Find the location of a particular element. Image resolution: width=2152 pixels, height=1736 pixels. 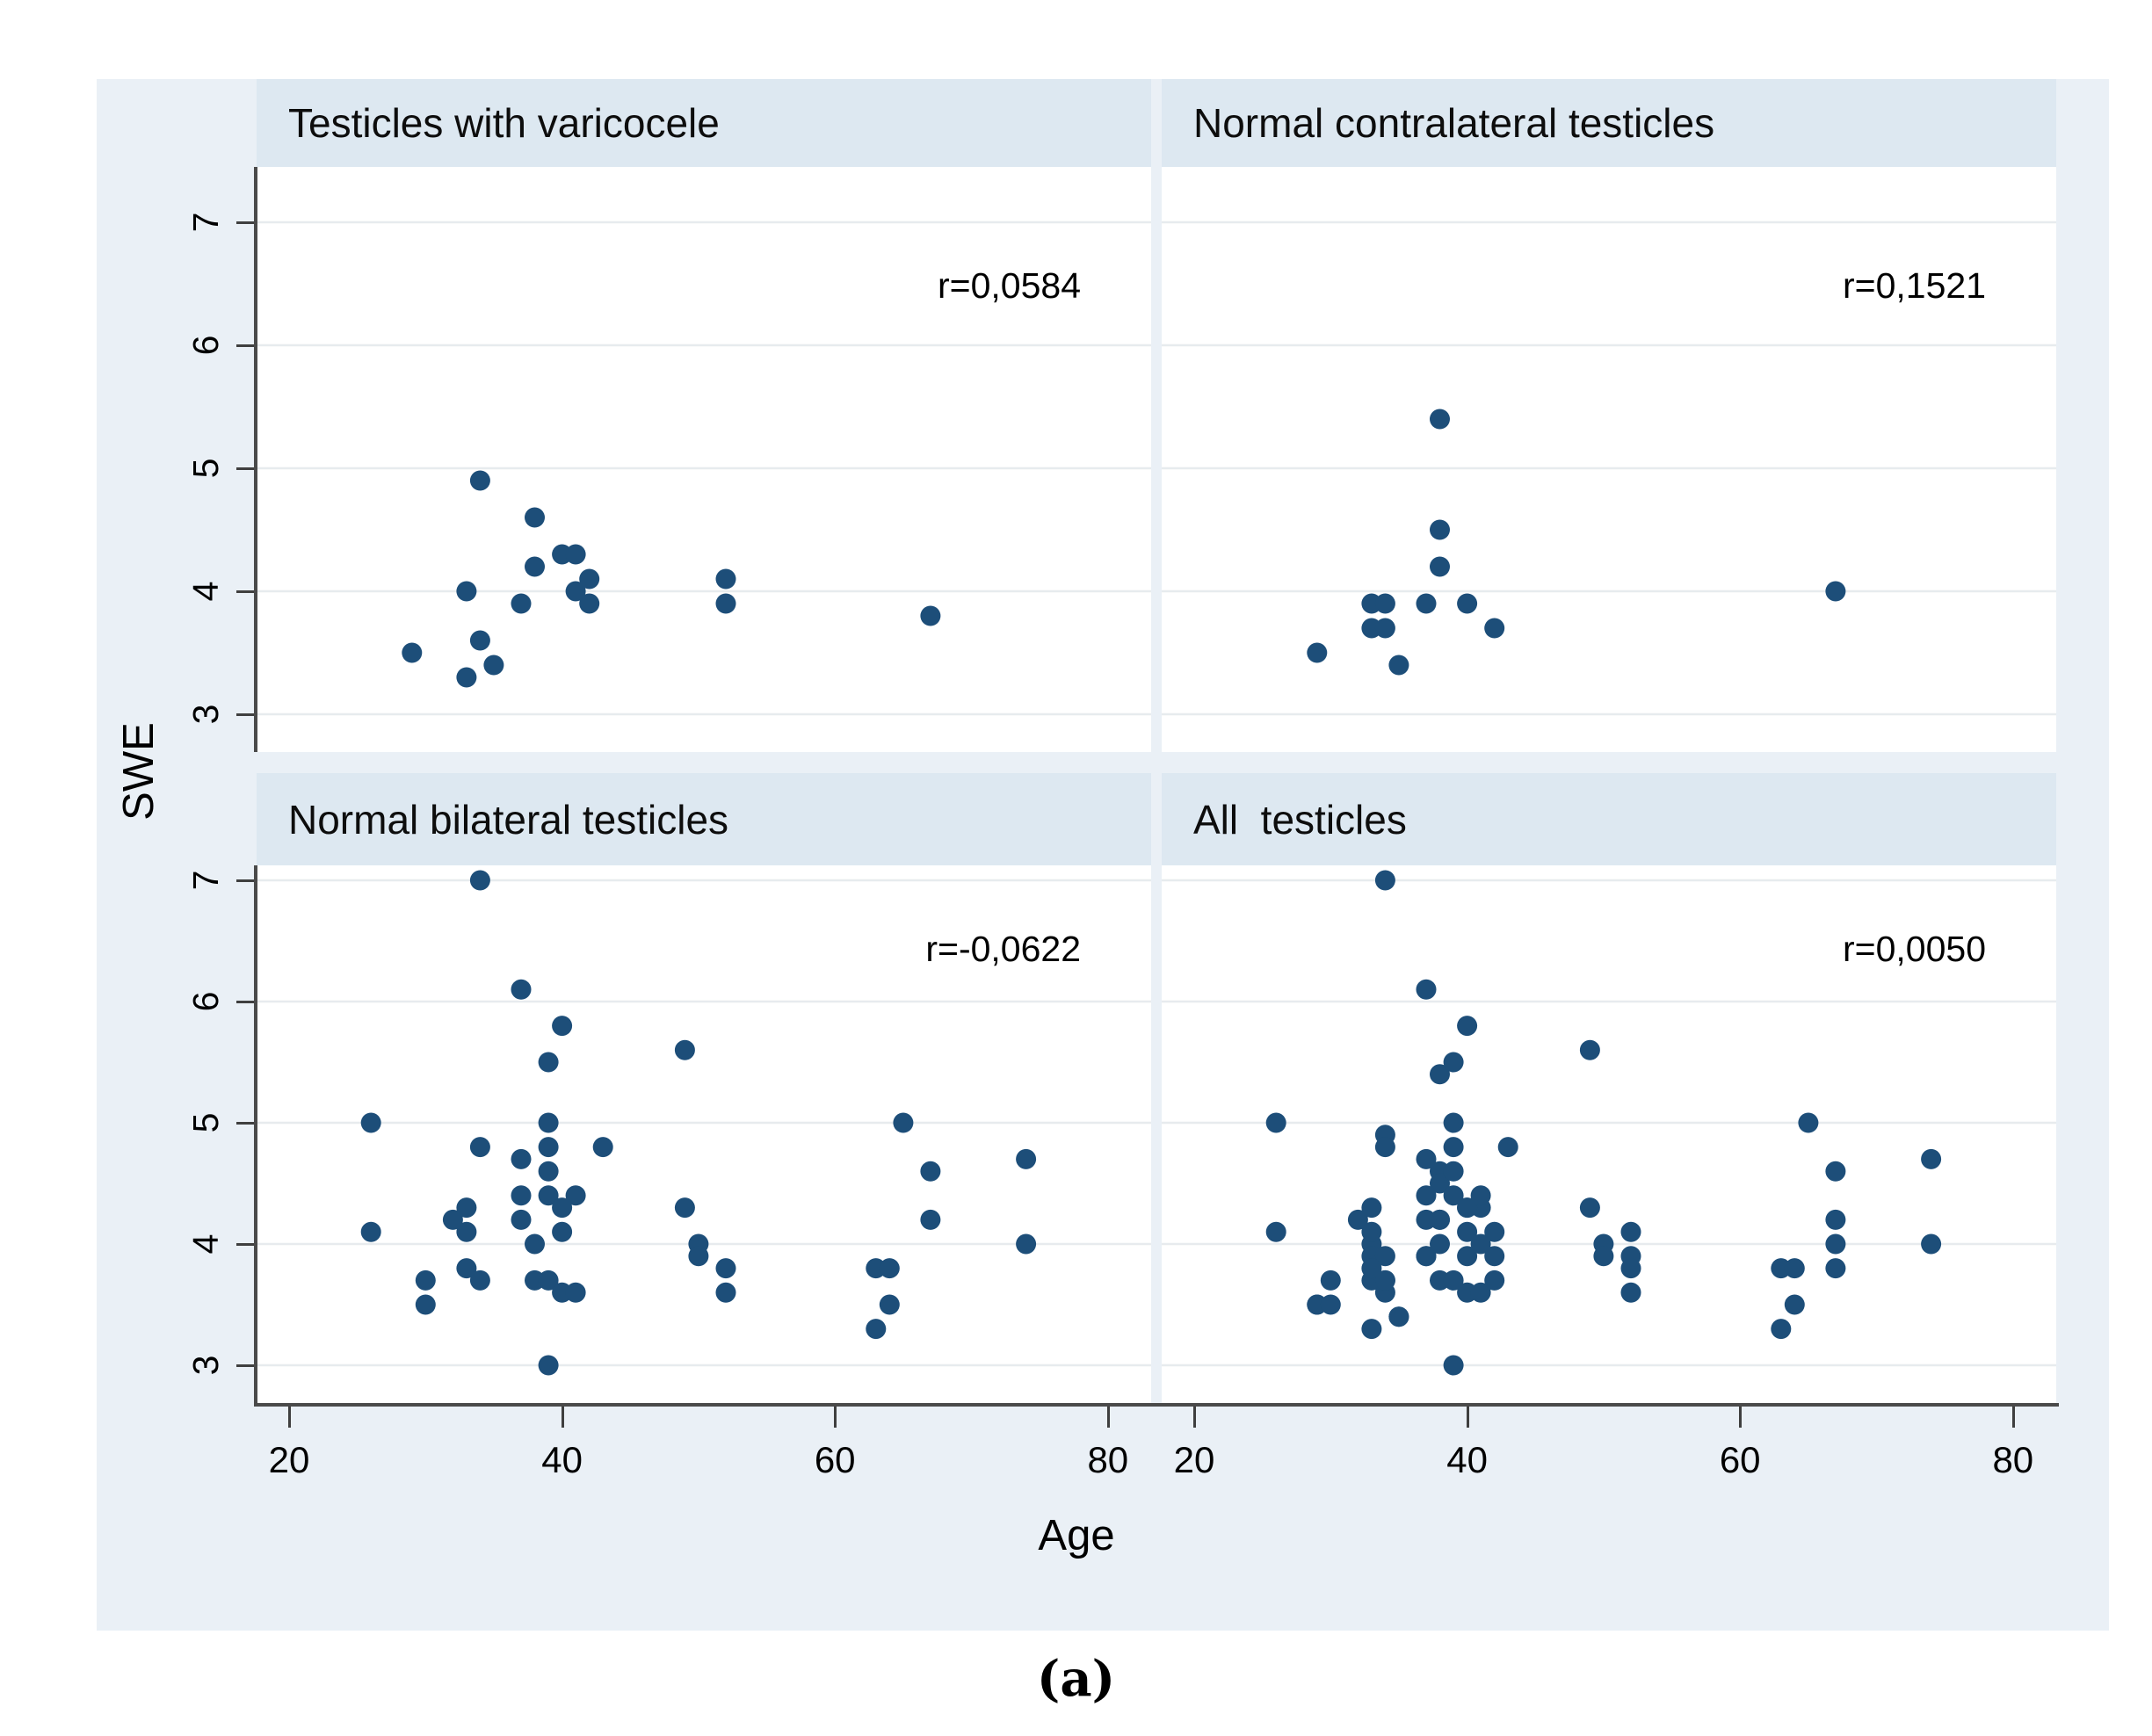

x-tick-label: 20 is located at coordinates (289, 1460).